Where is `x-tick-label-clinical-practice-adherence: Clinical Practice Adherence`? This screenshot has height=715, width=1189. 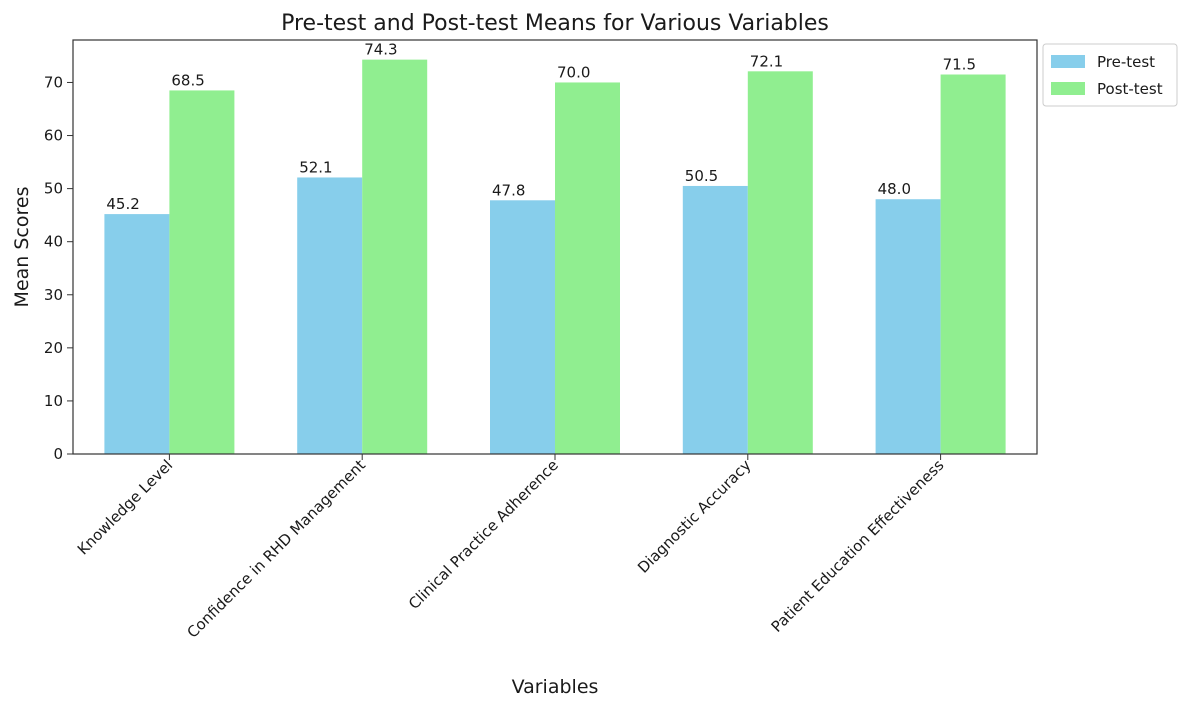 x-tick-label-clinical-practice-adherence: Clinical Practice Adherence is located at coordinates (483, 534).